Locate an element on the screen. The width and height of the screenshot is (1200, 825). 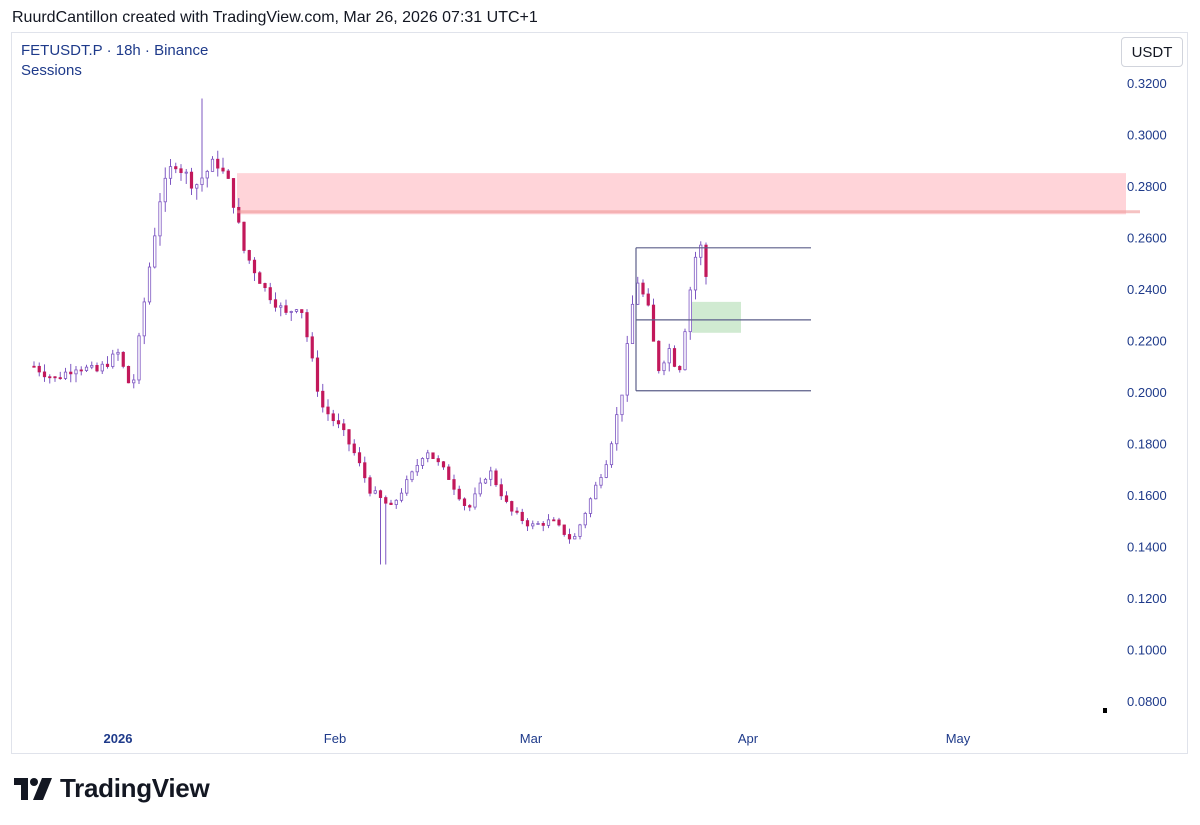
y-tick-label: 0.1400 is located at coordinates (1147, 547).